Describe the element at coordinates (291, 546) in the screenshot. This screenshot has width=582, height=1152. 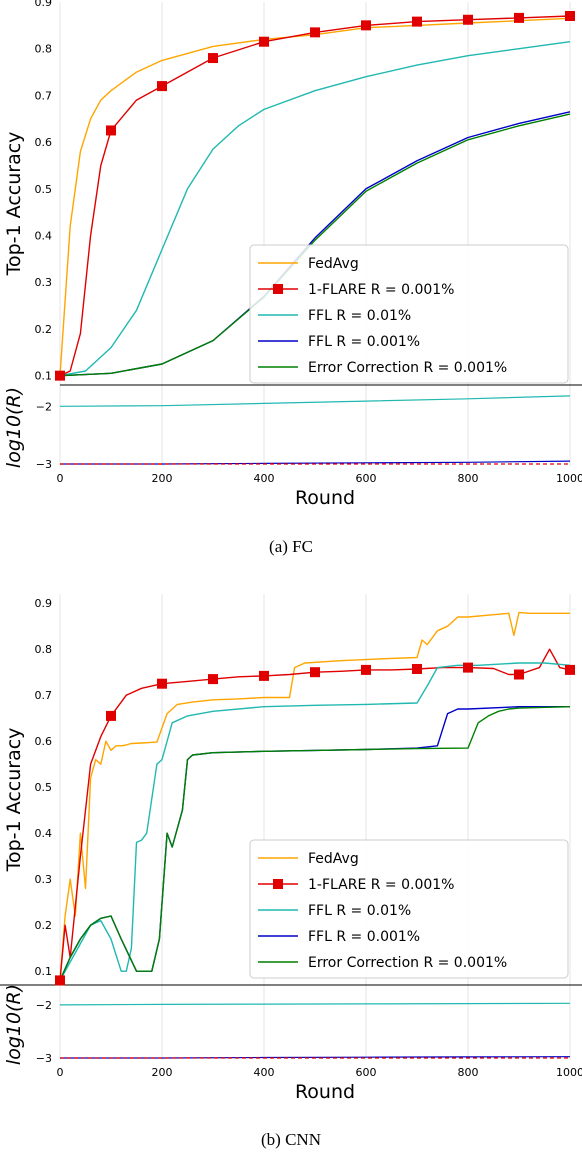
I see `figure-caption: (a) FC` at that location.